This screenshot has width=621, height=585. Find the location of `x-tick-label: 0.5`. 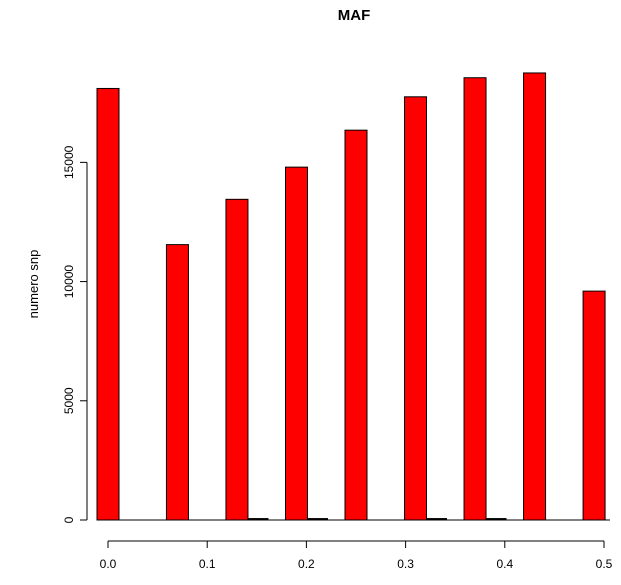

x-tick-label: 0.5 is located at coordinates (604, 564).